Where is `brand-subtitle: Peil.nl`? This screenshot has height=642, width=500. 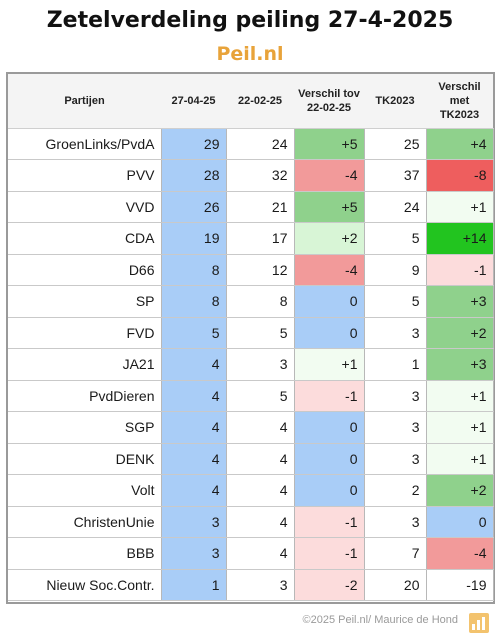
brand-subtitle: Peil.nl is located at coordinates (250, 54).